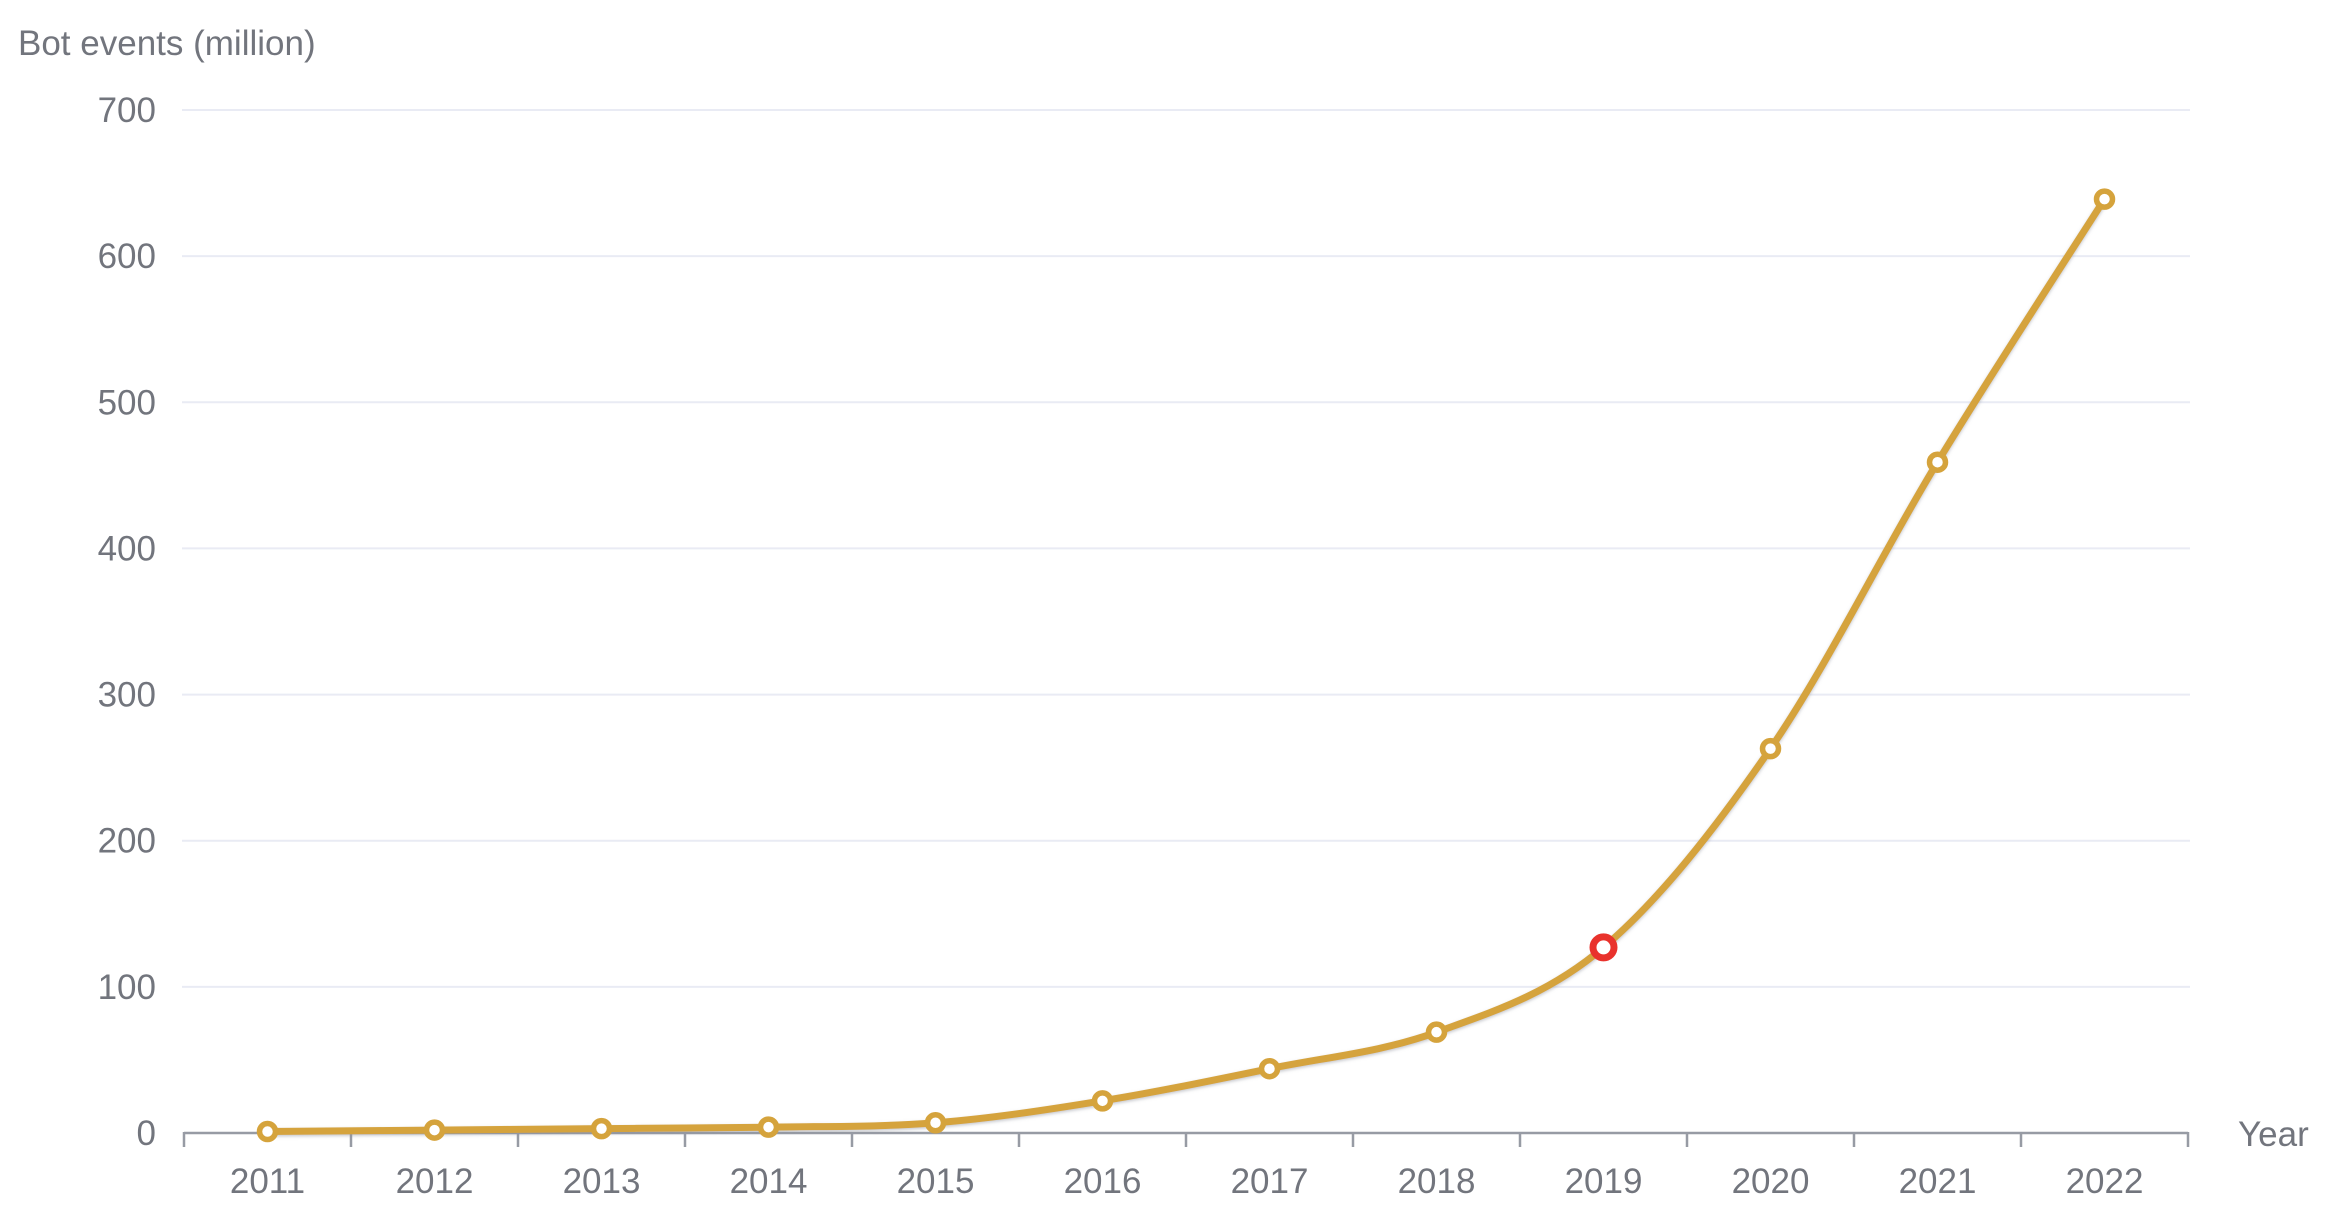  Describe the element at coordinates (1603, 947) in the screenshot. I see `highlighted-data-point-2019` at that location.